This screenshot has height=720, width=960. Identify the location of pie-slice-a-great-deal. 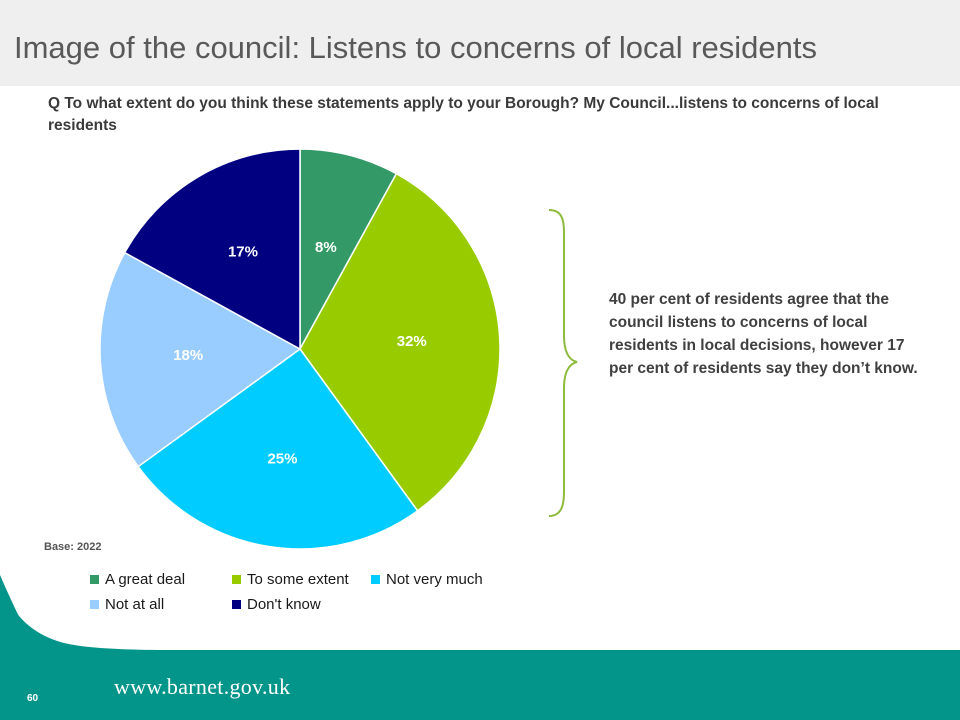
(348, 249).